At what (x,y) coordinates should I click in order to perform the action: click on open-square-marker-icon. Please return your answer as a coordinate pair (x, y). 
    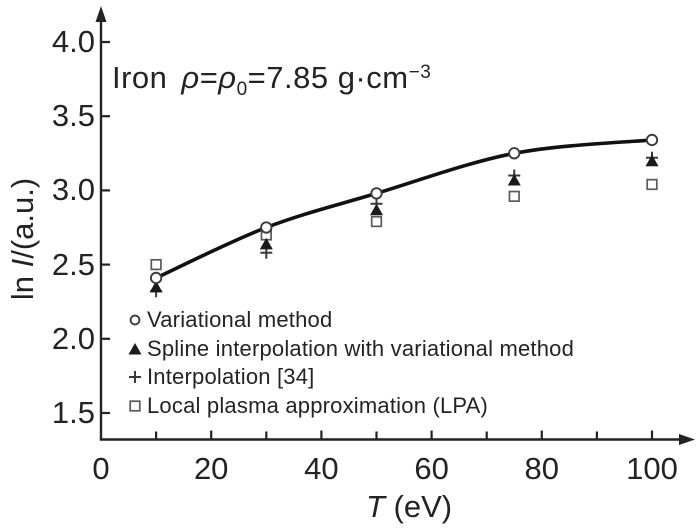
    Looking at the image, I should click on (135, 406).